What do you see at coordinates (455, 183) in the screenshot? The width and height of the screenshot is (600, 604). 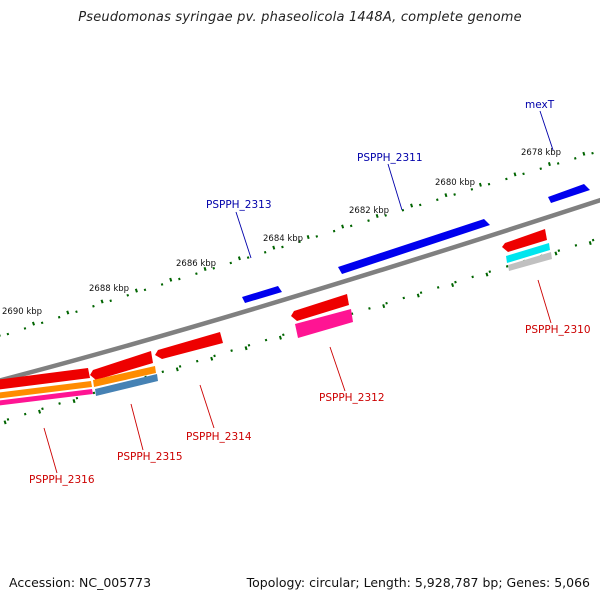 I see `ruler-label-2680: 2680 kbp` at bounding box center [455, 183].